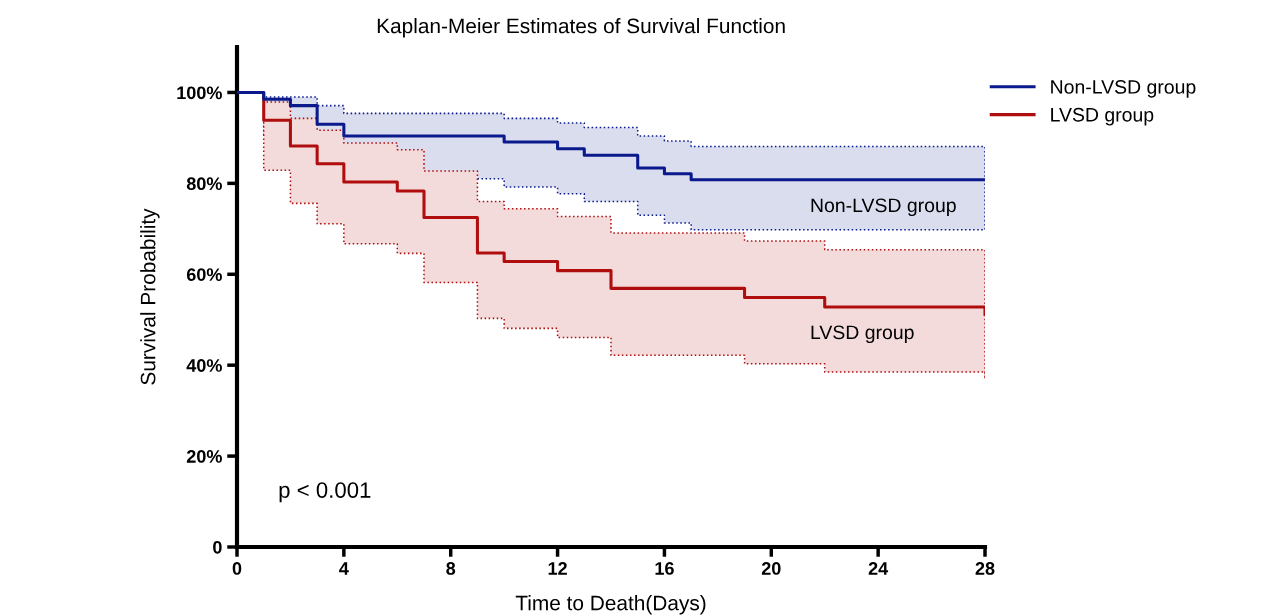 This screenshot has height=616, width=1284. Describe the element at coordinates (204, 274) in the screenshot. I see `y-tick-label: 60%` at that location.